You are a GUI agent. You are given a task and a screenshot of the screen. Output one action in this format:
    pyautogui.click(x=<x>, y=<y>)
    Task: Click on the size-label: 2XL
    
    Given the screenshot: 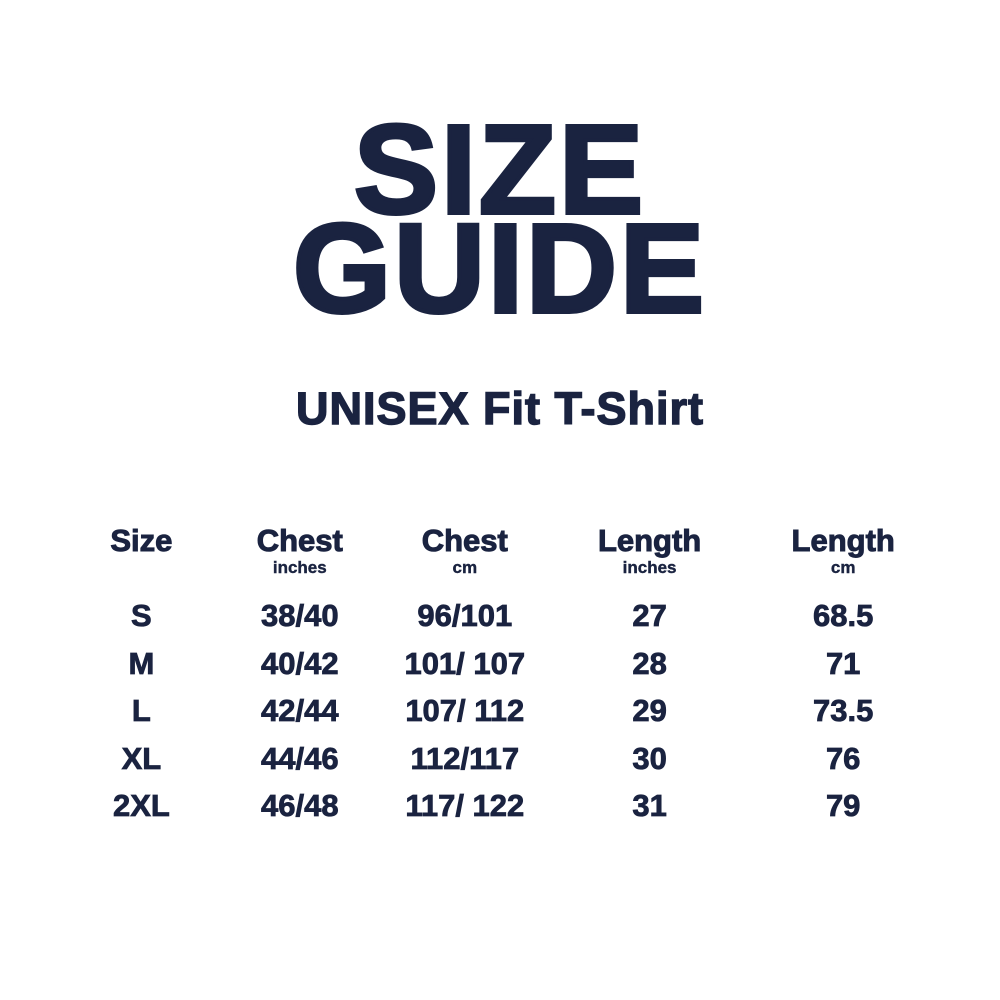 What is the action you would take?
    pyautogui.click(x=141, y=806)
    